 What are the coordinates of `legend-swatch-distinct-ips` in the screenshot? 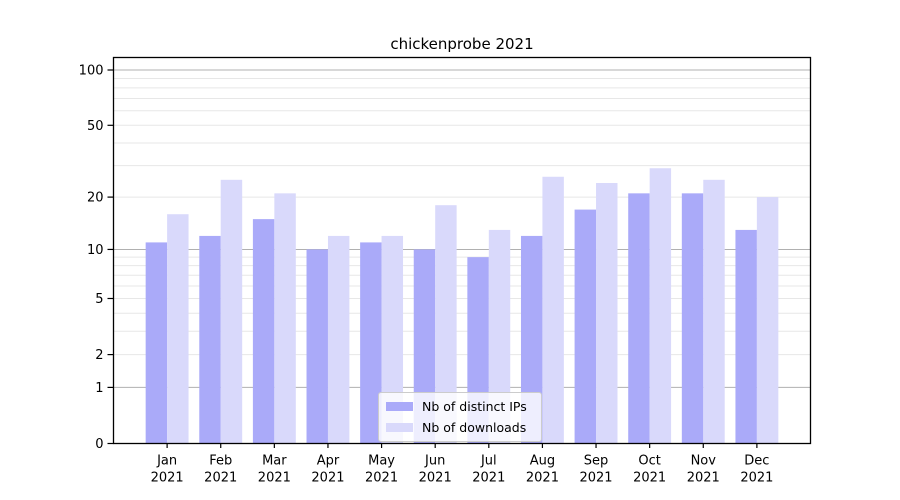 It's located at (399, 406).